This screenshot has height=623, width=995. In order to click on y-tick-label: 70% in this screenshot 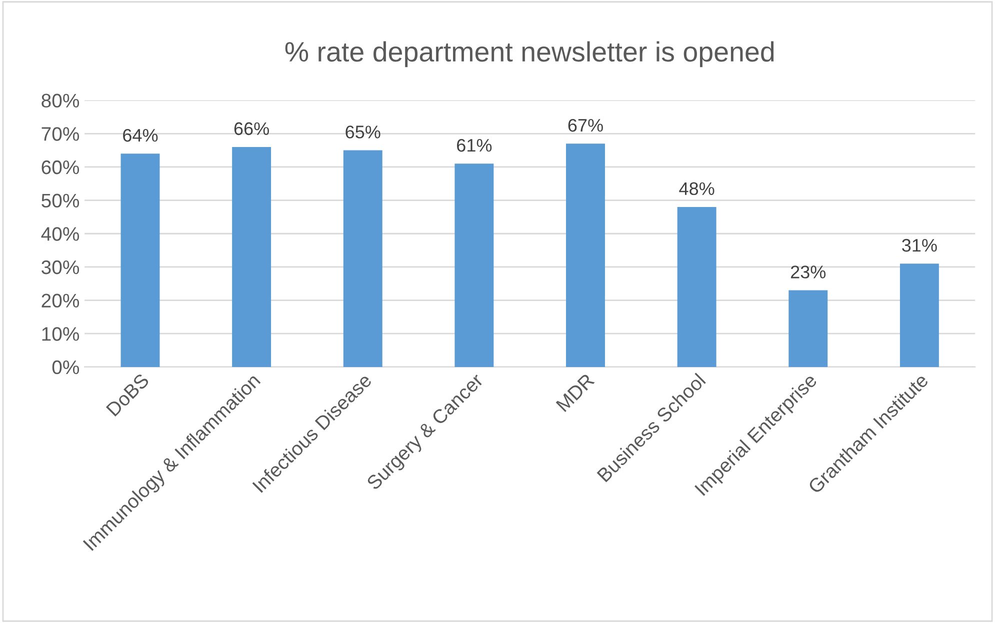, I will do `click(61, 134)`.